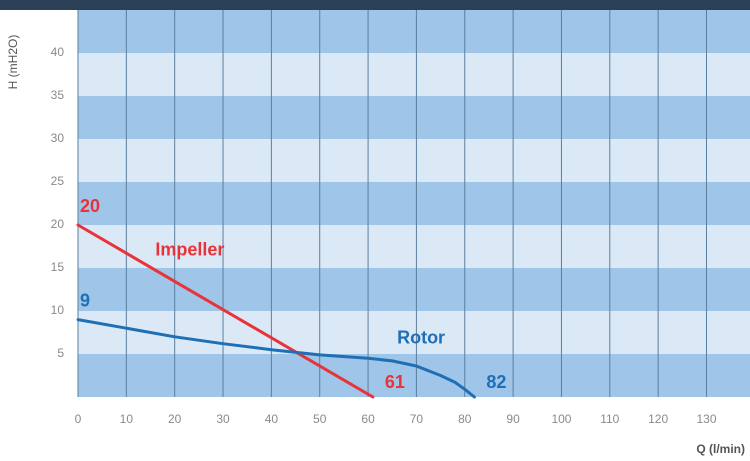 The width and height of the screenshot is (750, 461). Describe the element at coordinates (58, 181) in the screenshot. I see `y-tick-label: 25` at that location.